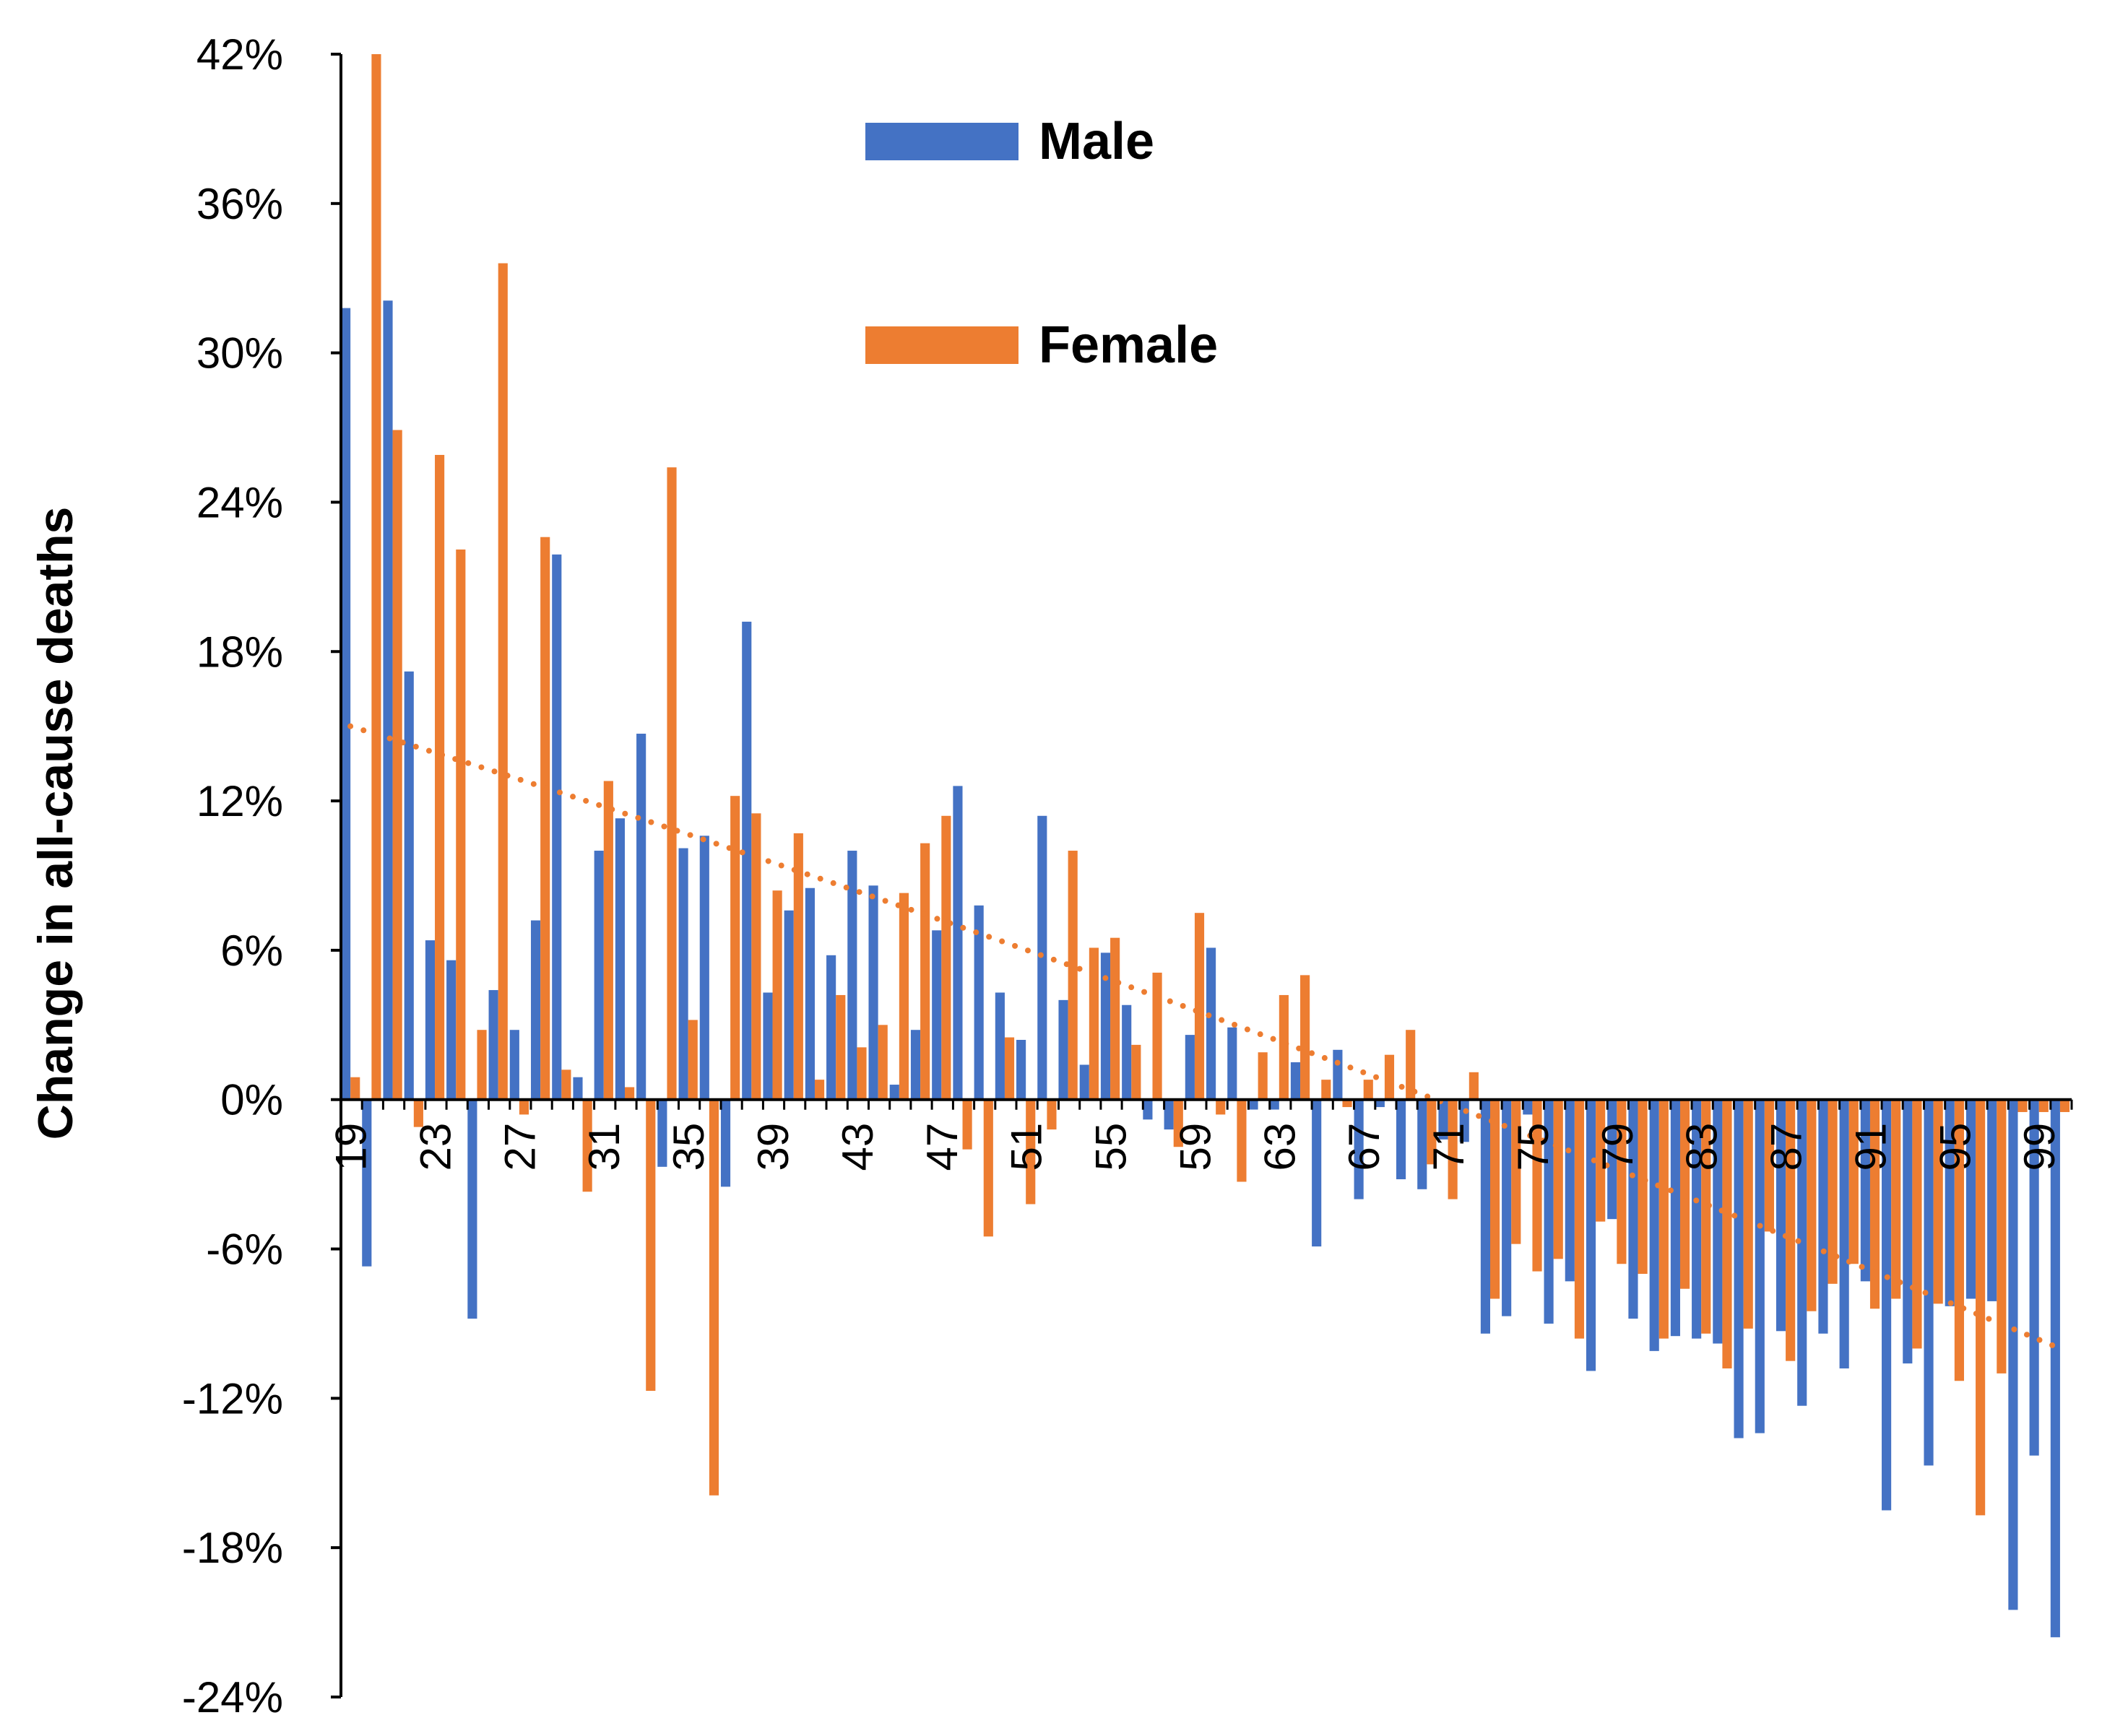  What do you see at coordinates (251, 950) in the screenshot?
I see `y-tick-label: 6%` at bounding box center [251, 950].